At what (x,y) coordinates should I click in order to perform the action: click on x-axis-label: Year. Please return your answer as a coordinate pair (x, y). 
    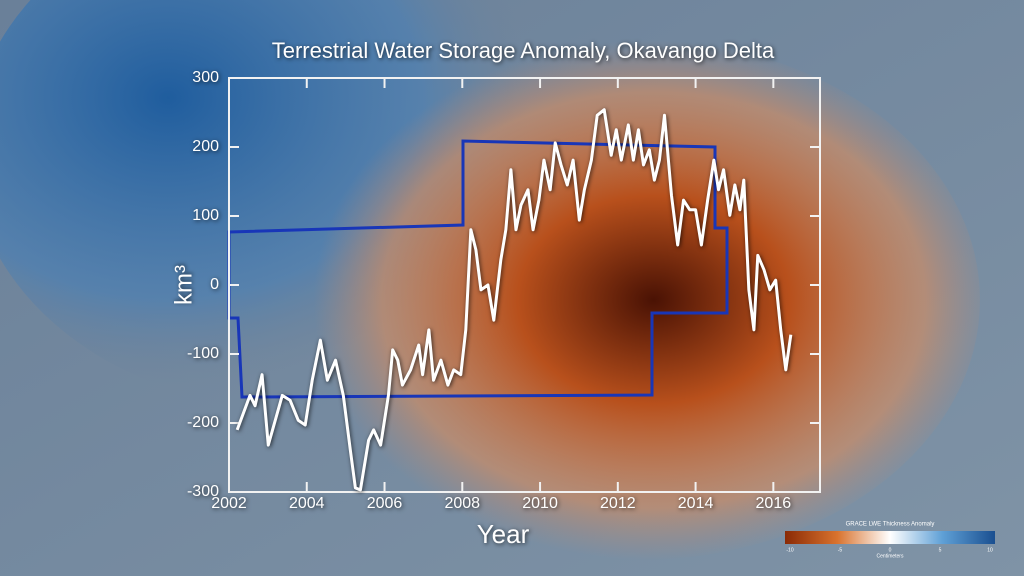
    Looking at the image, I should click on (503, 534).